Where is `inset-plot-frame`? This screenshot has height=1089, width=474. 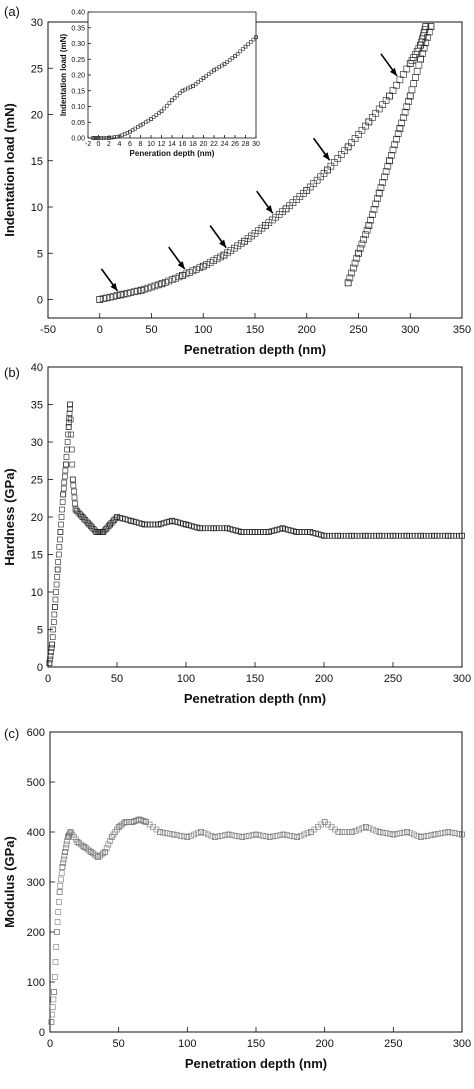
inset-plot-frame is located at coordinates (172, 75).